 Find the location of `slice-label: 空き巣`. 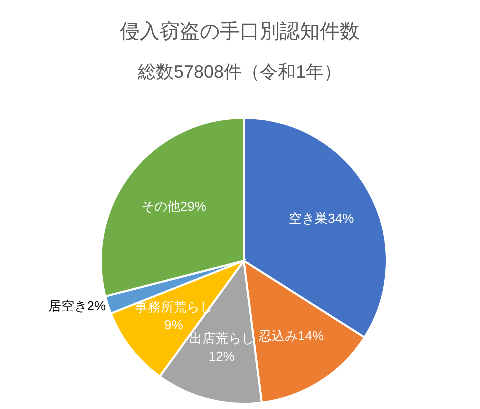

slice-label: 空き巣 is located at coordinates (308, 218).